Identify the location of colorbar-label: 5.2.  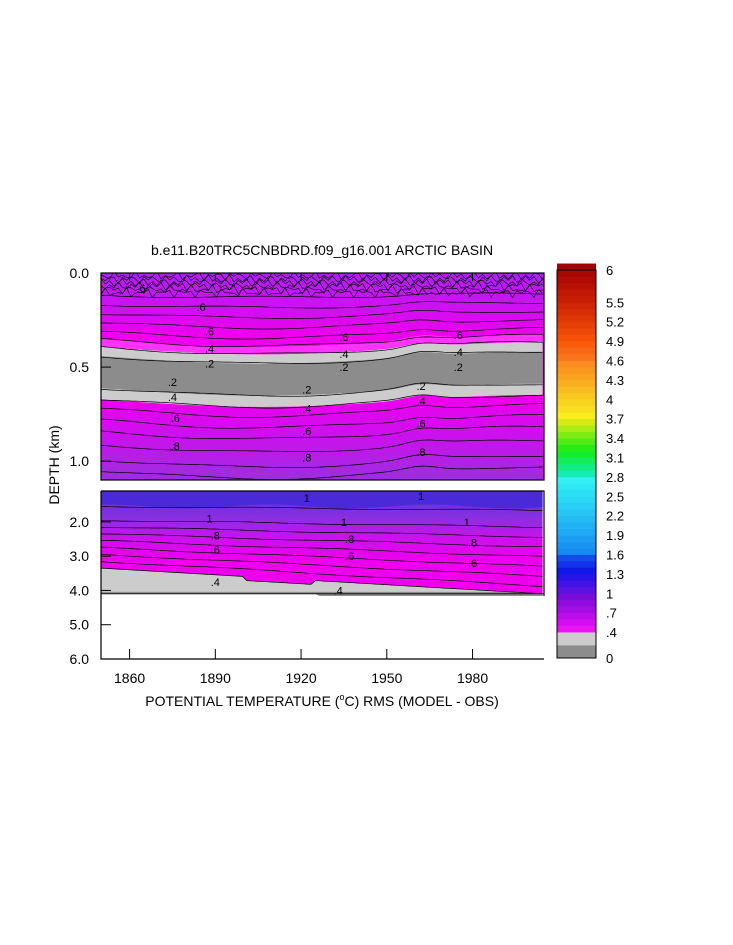
(615, 322).